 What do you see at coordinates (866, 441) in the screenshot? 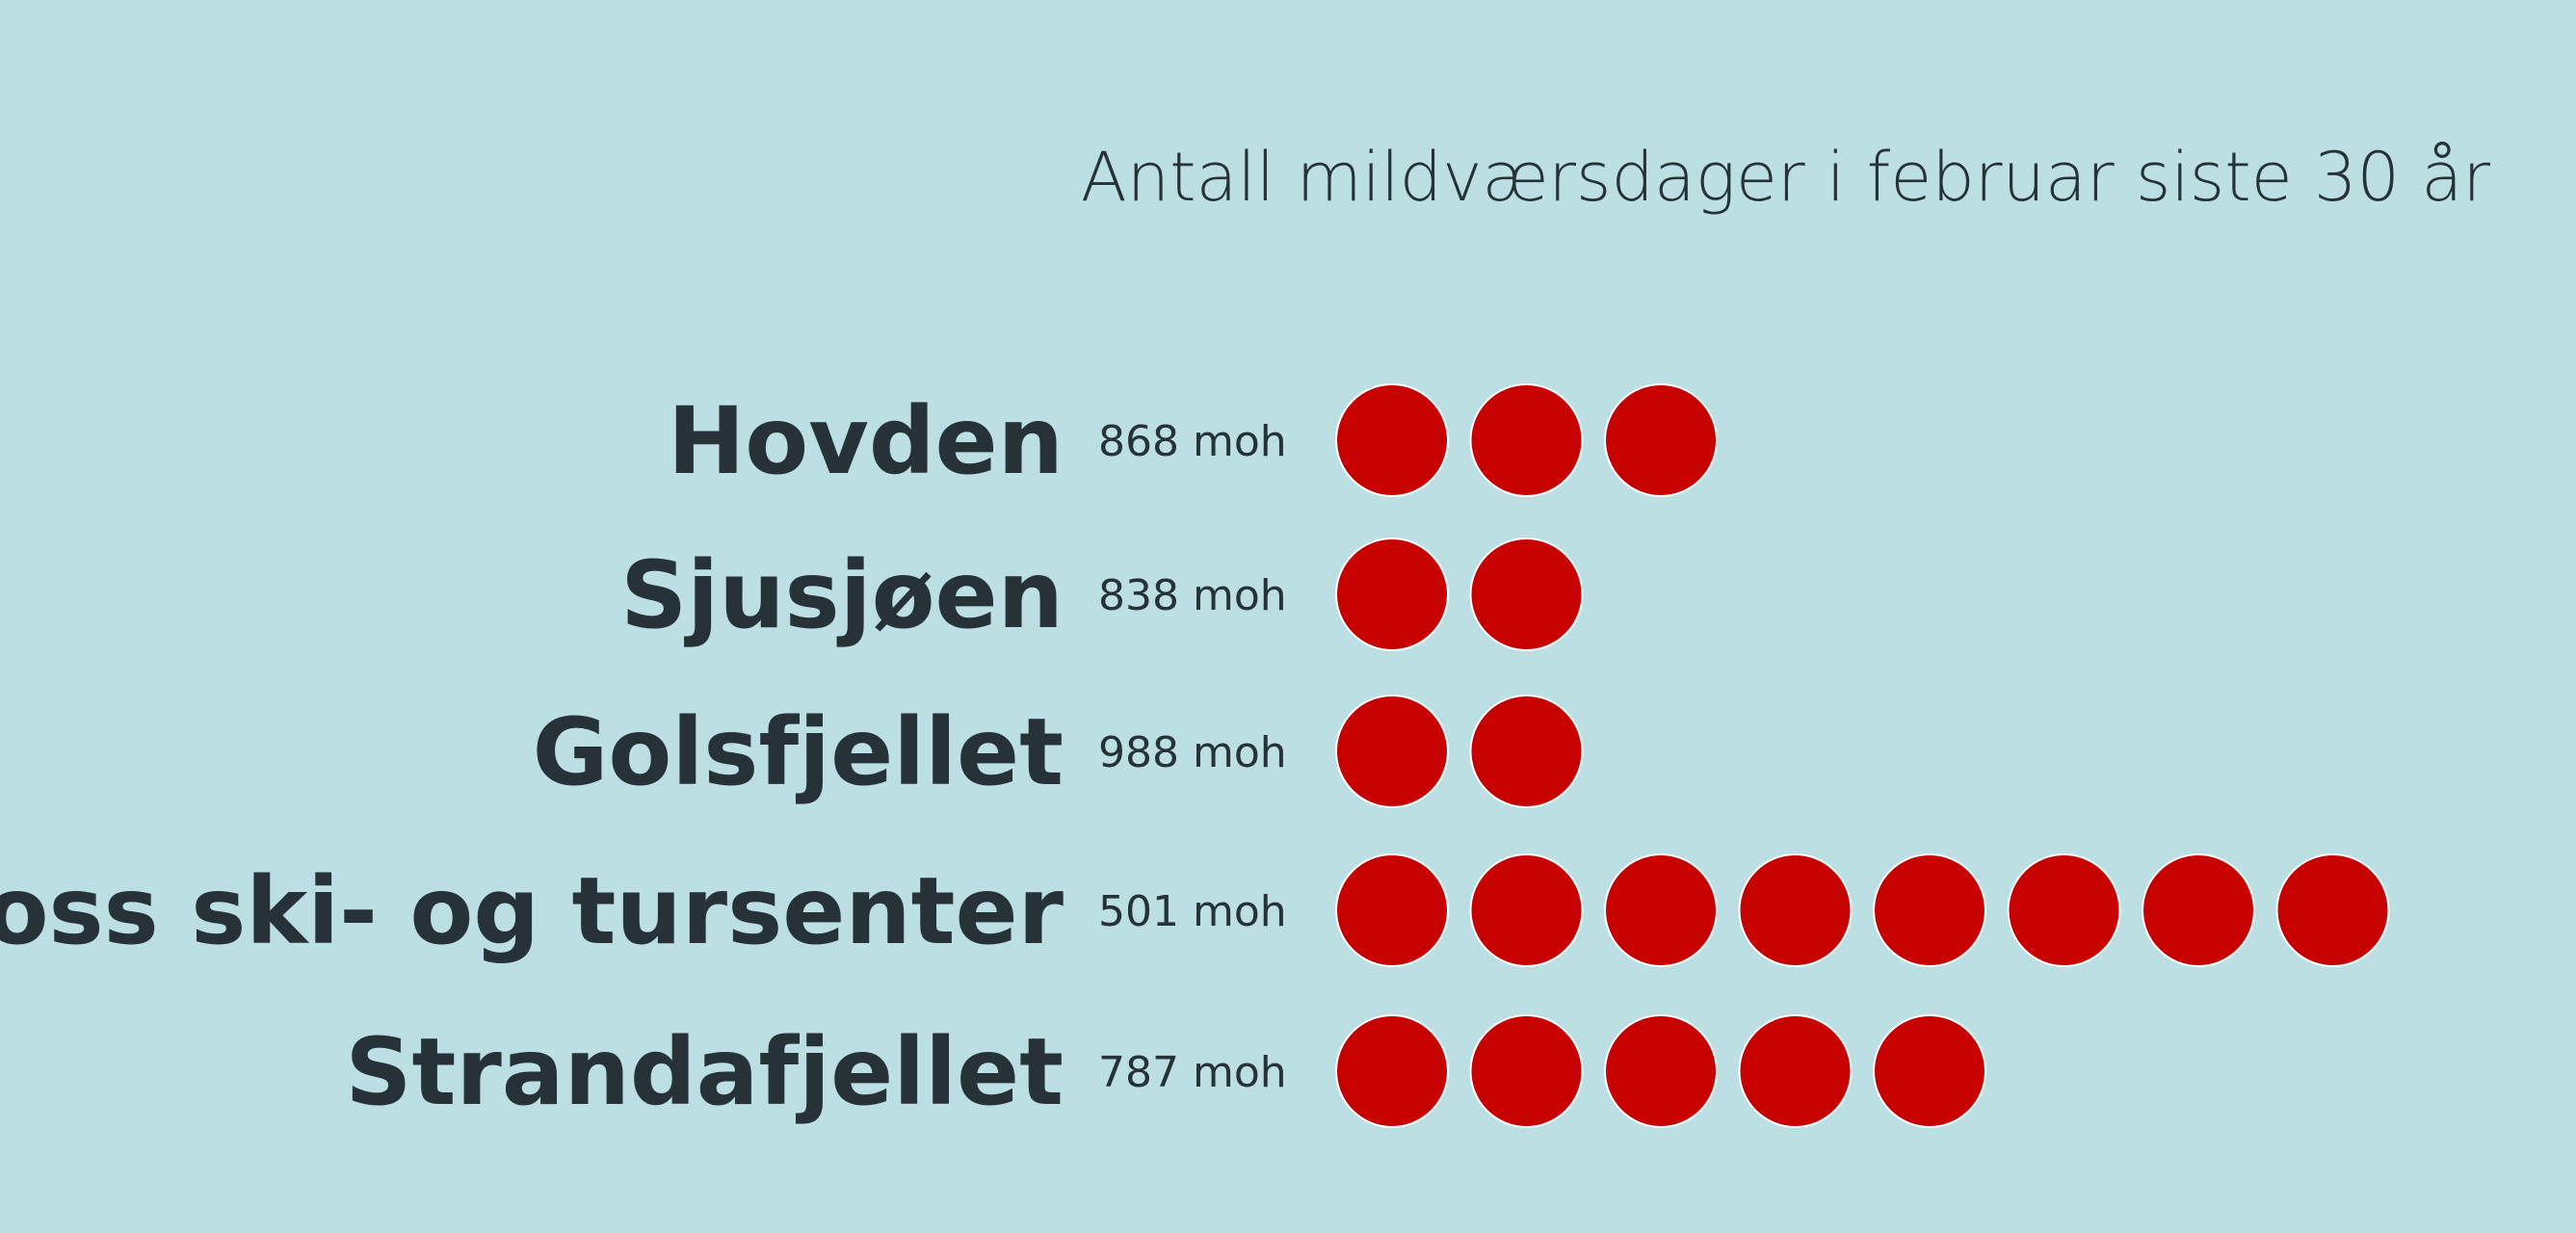
I see `row-name: Hovden` at bounding box center [866, 441].